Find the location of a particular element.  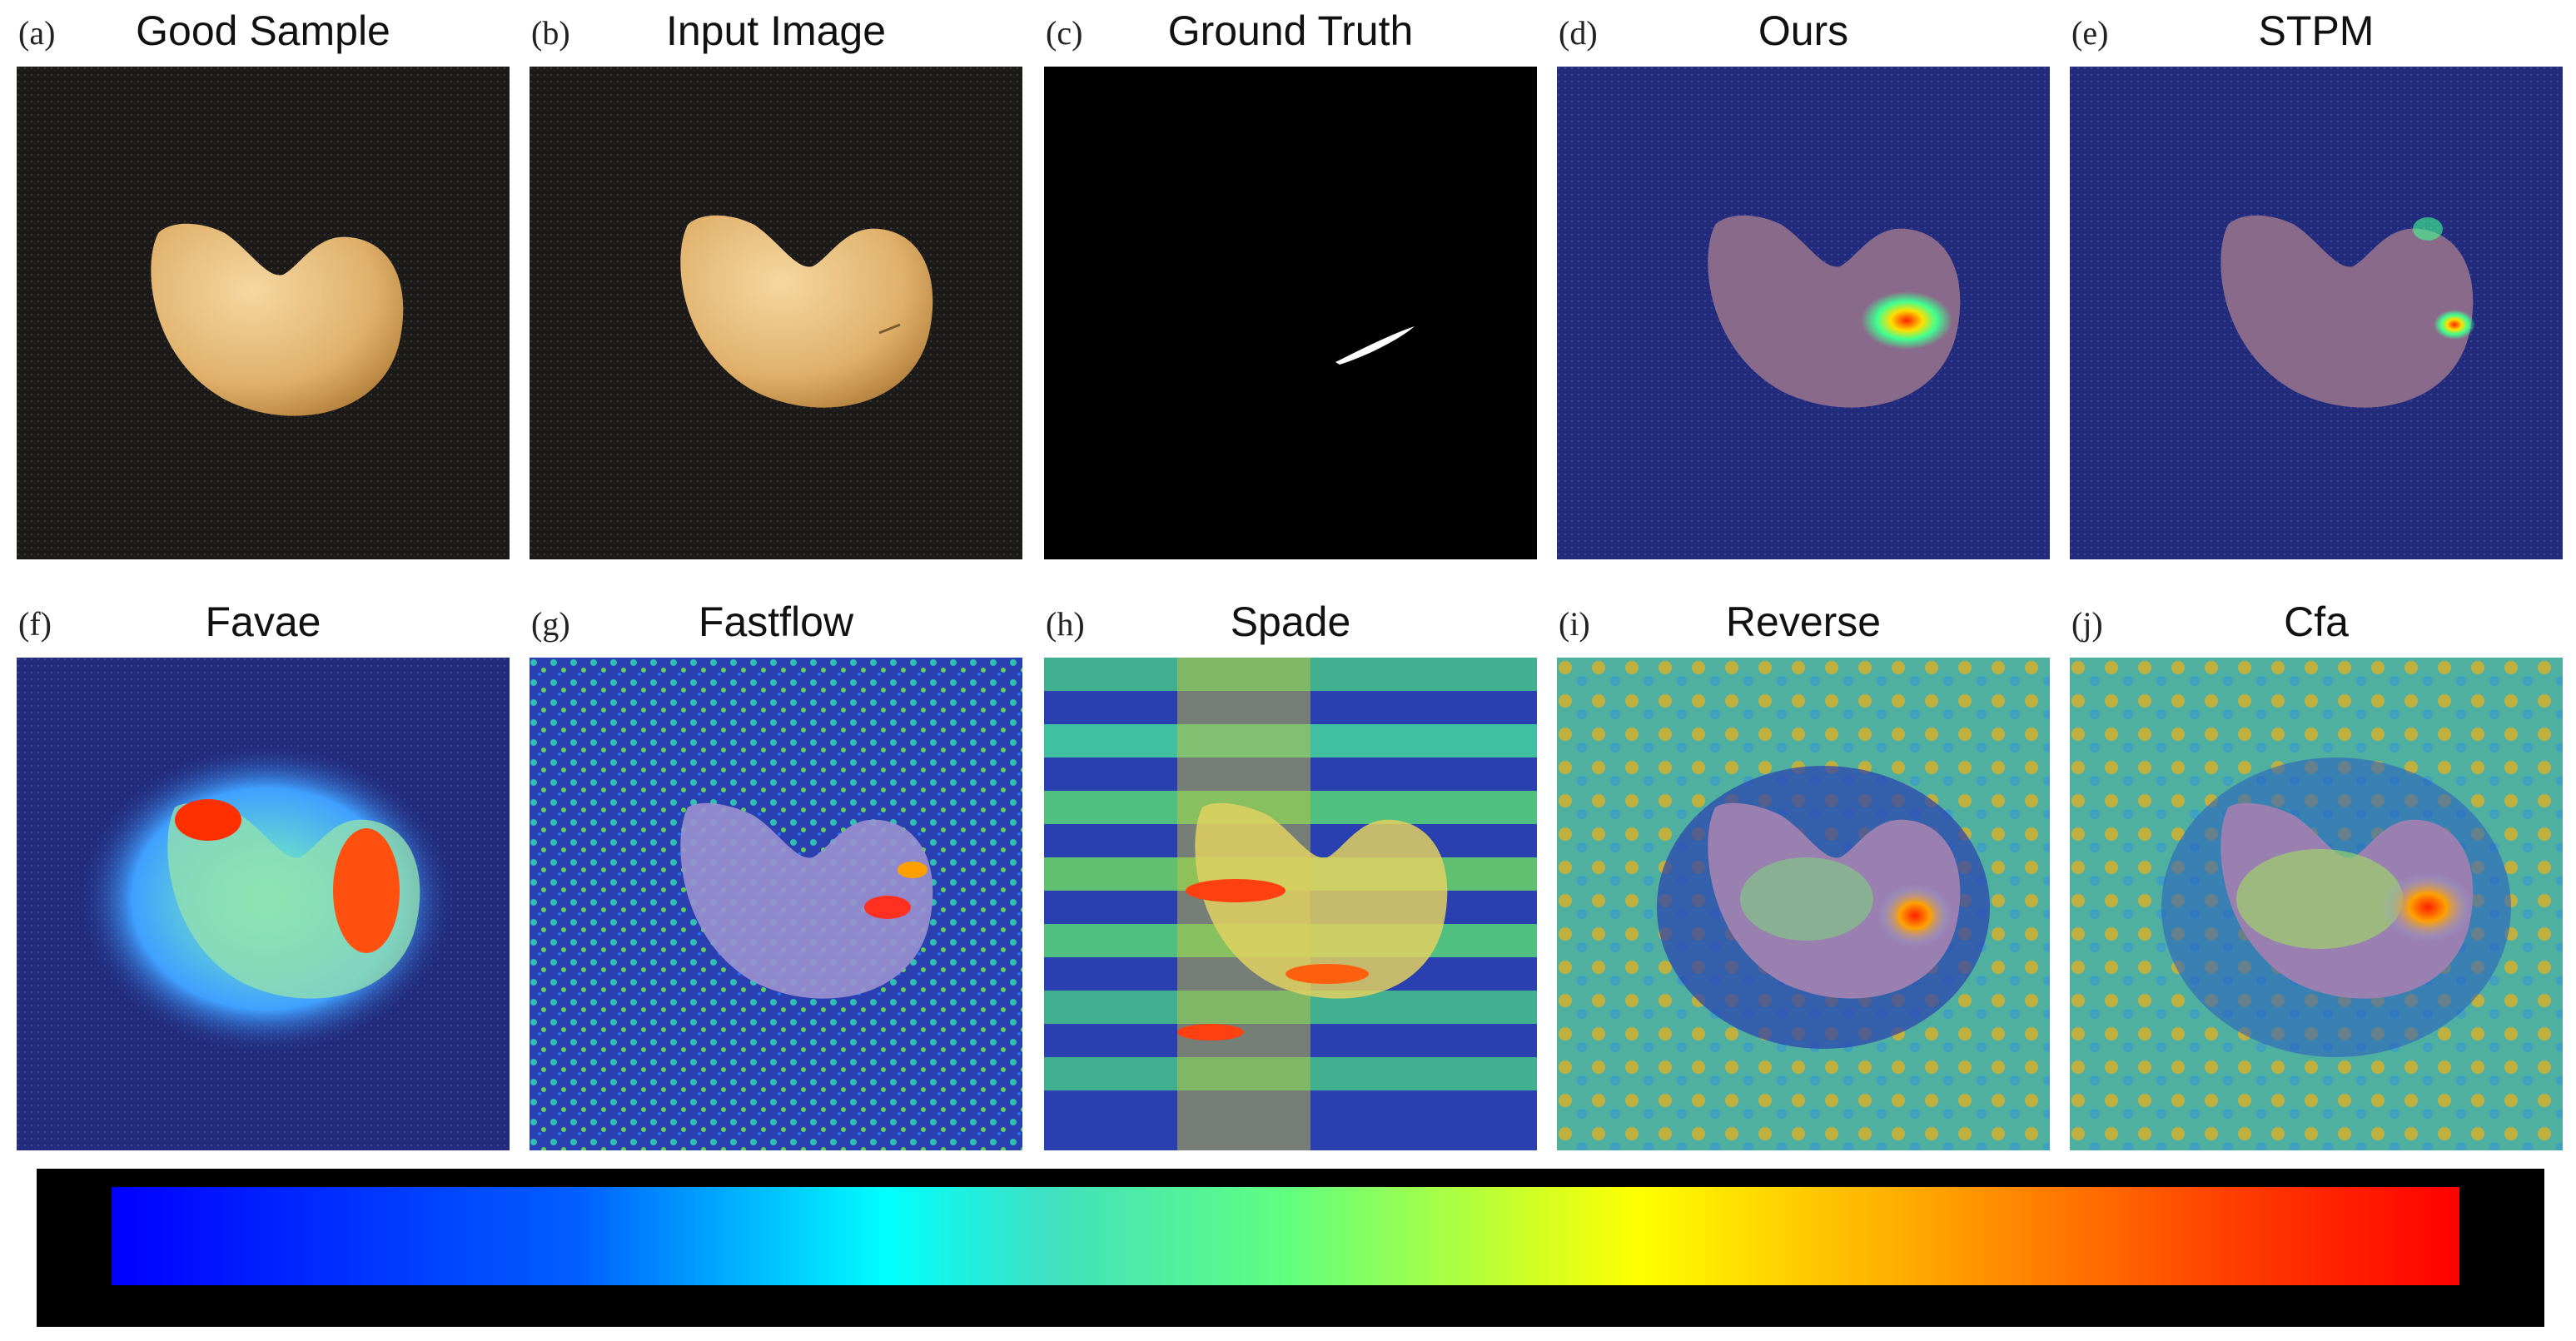

panel-input-image: (b) Input Image is located at coordinates (776, 279).